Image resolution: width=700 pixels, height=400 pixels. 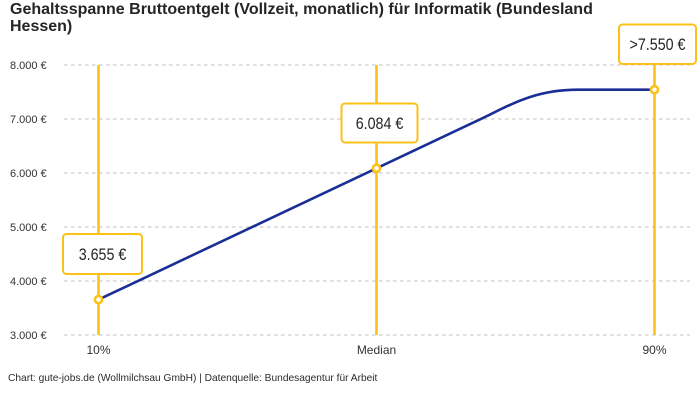 I want to click on svg-text: 7.000 €, so click(x=28, y=120).